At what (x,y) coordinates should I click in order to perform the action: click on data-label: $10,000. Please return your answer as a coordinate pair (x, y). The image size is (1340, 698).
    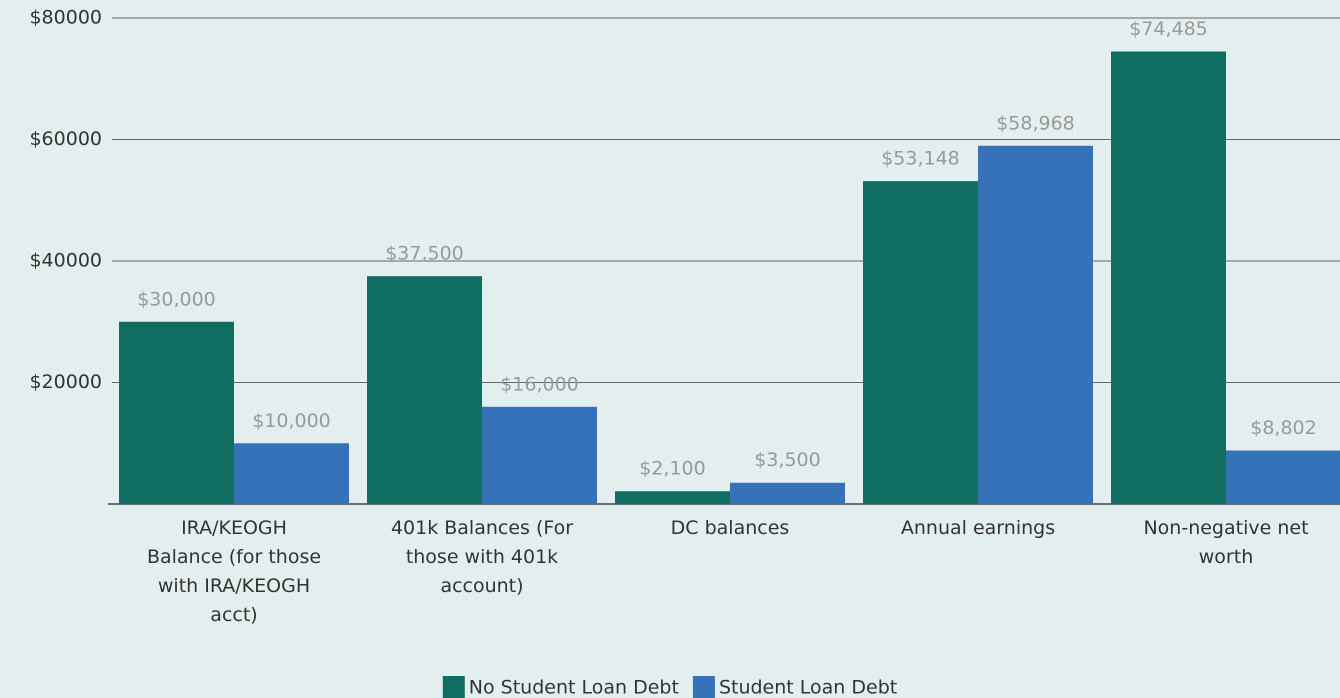
    Looking at the image, I should click on (291, 421).